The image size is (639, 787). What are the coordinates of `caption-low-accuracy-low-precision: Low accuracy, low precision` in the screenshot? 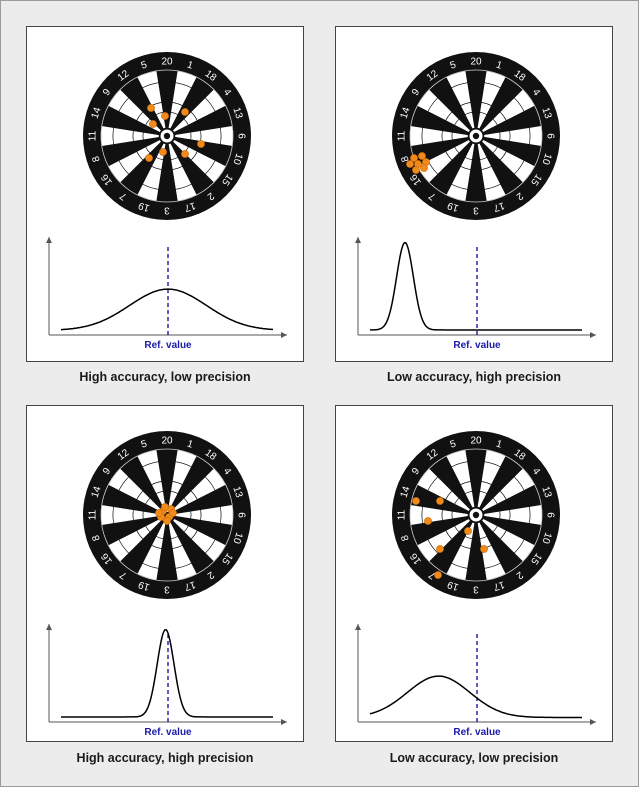 It's located at (474, 758).